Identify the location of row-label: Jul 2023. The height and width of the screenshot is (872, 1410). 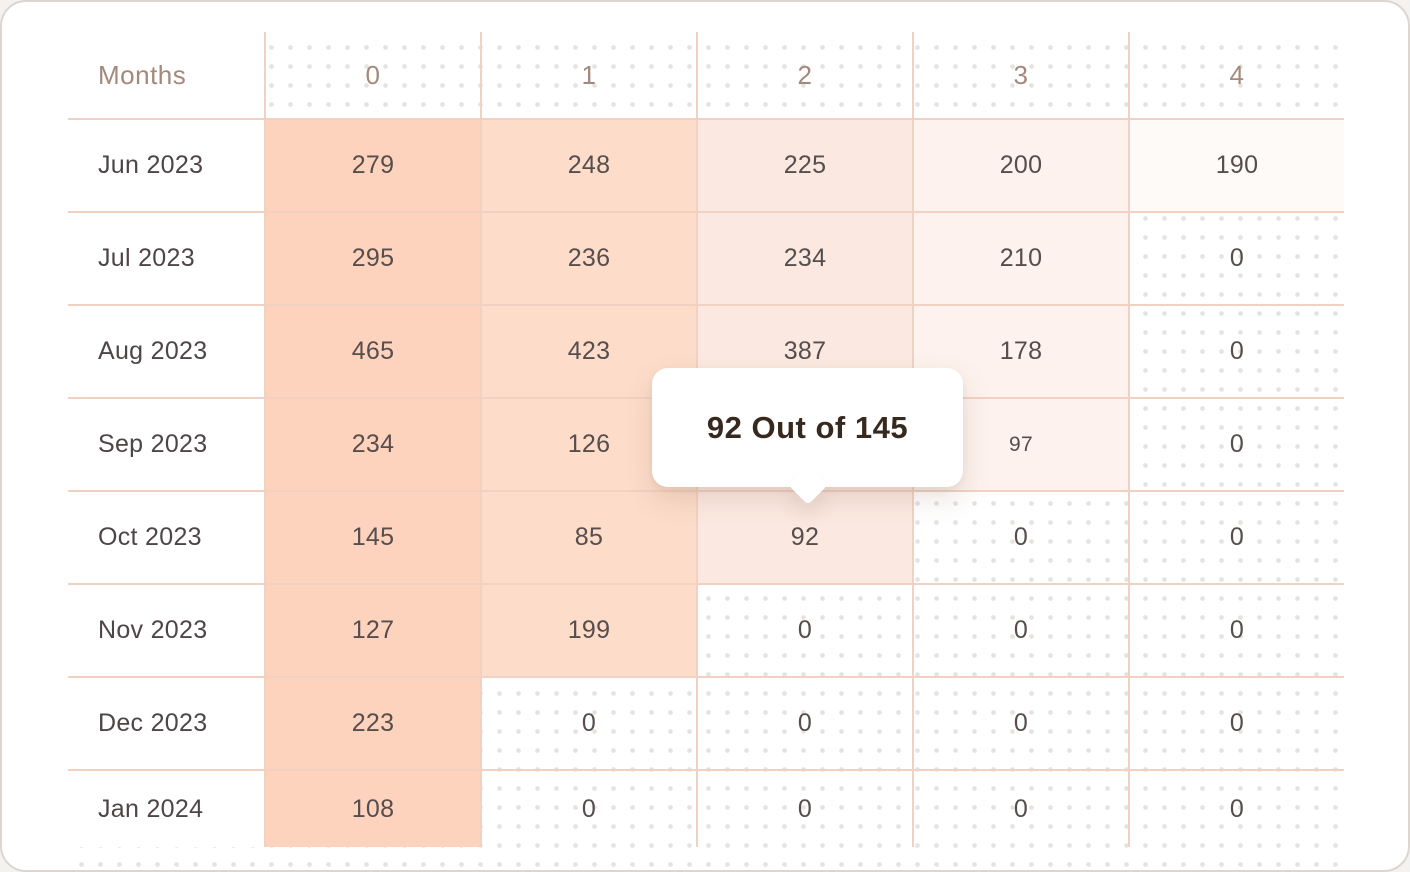
(166, 258).